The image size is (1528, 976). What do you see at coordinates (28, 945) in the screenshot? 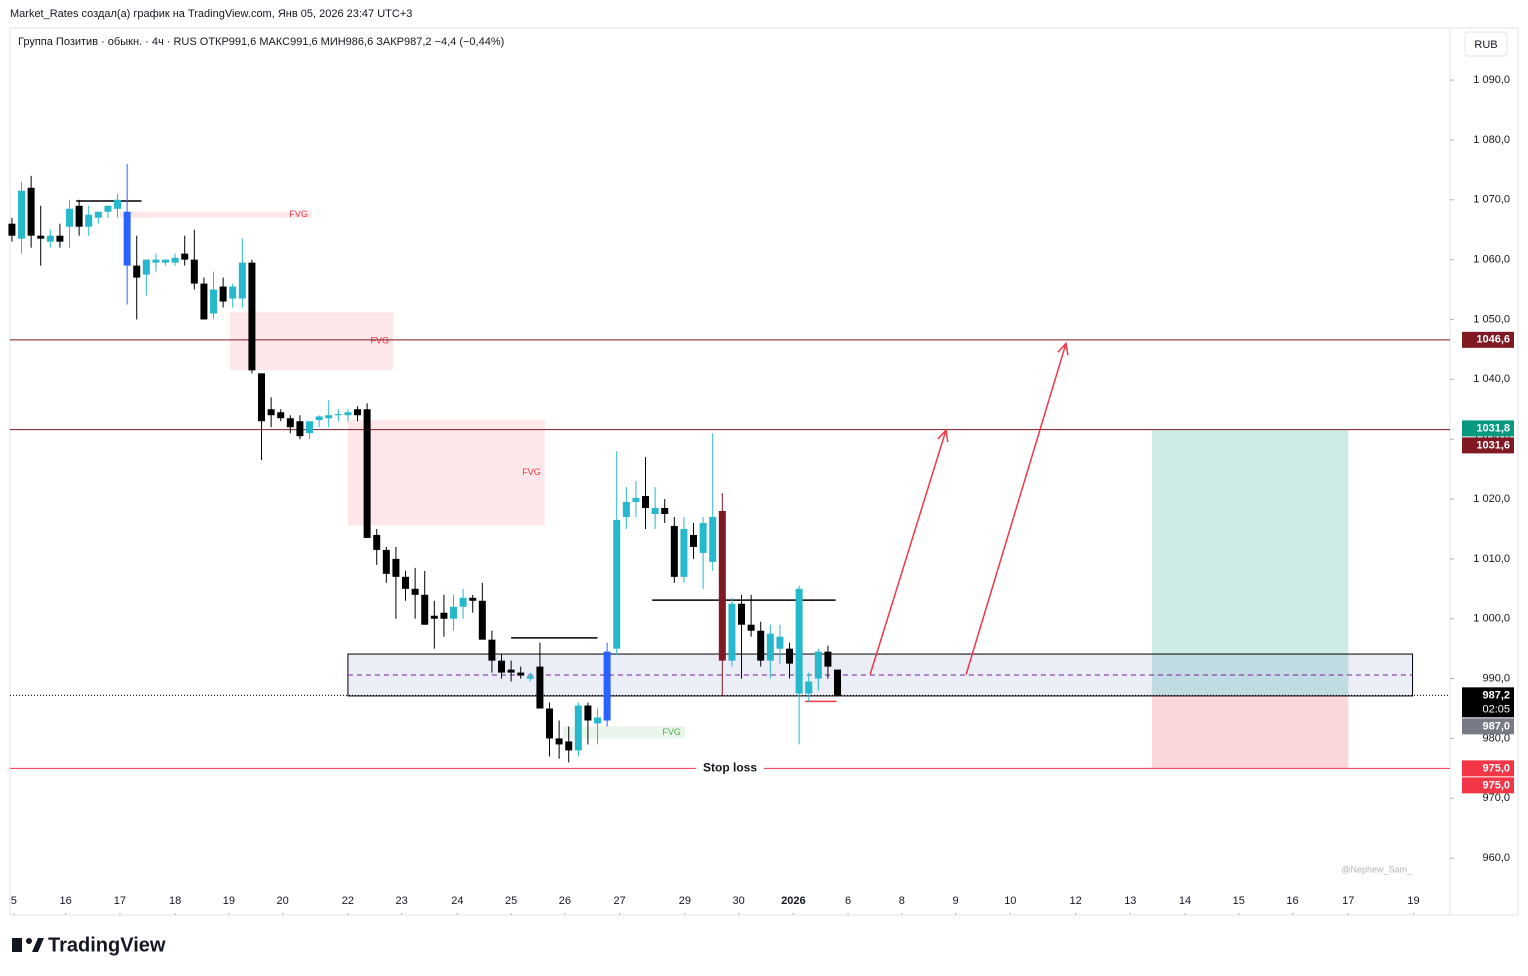
I see `brand-logo` at bounding box center [28, 945].